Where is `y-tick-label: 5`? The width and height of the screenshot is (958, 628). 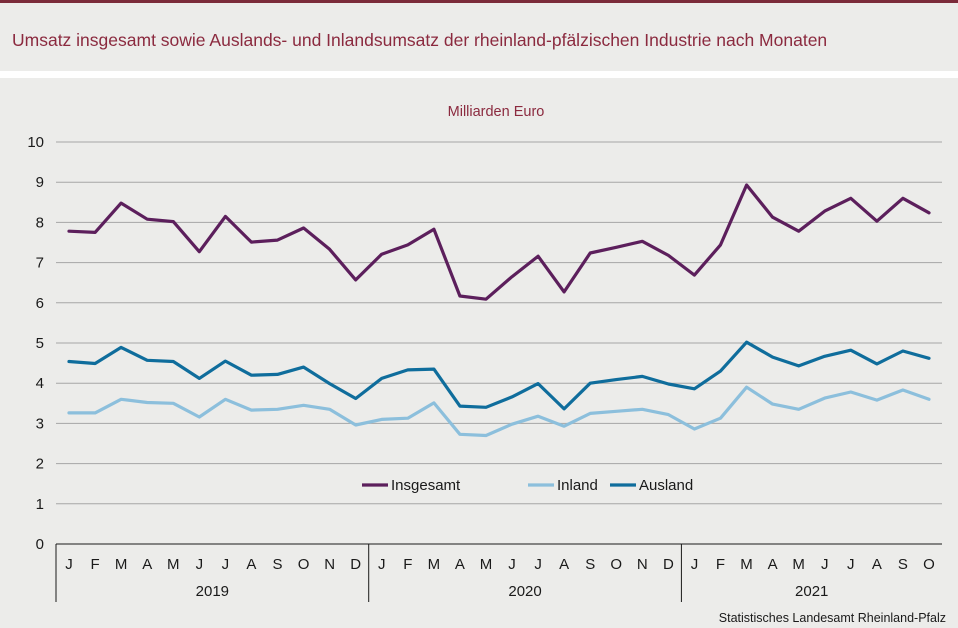 y-tick-label: 5 is located at coordinates (40, 343).